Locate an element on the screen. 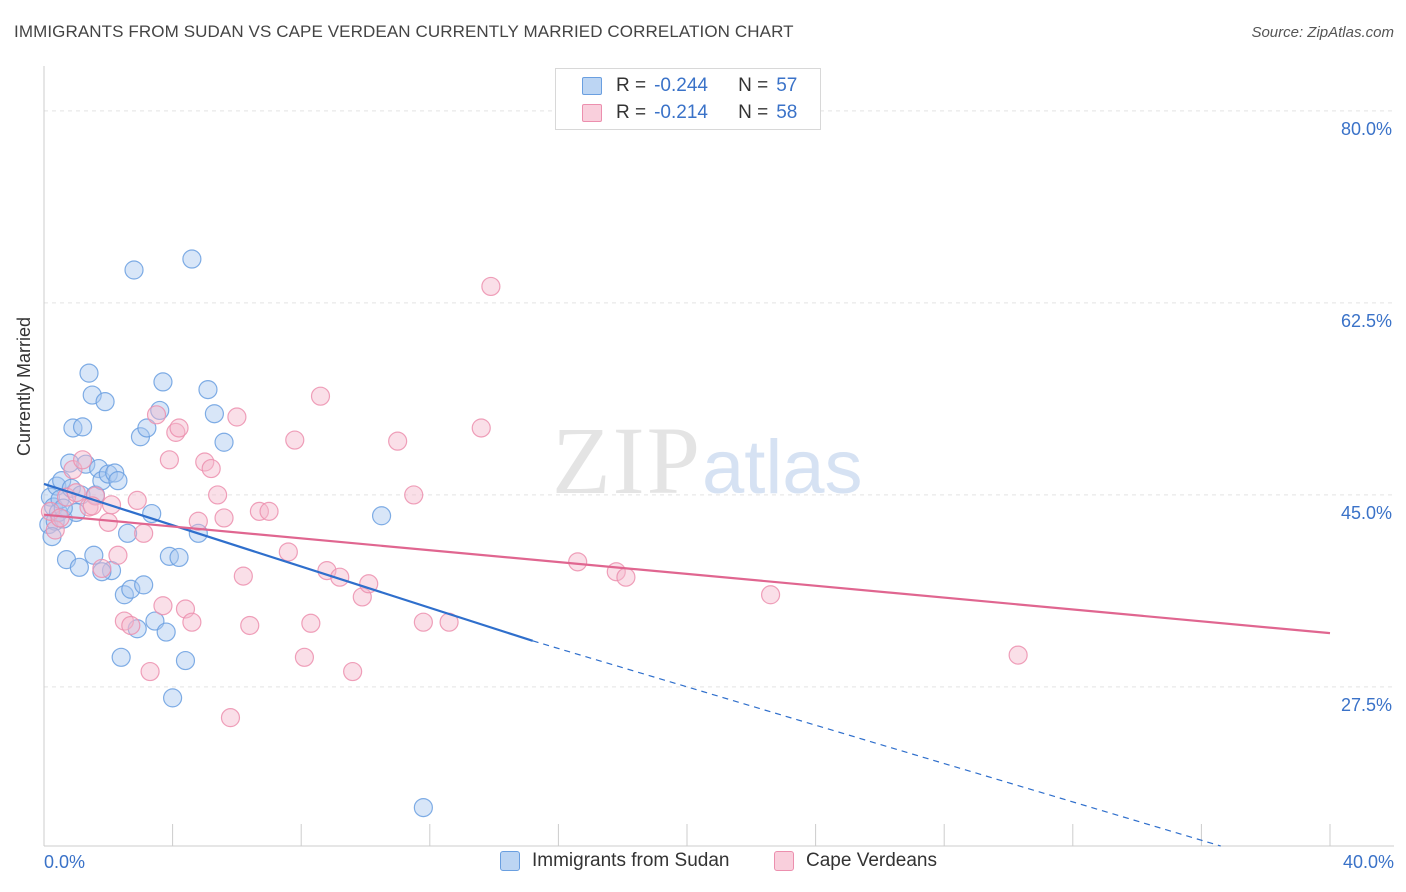  n-value: 57 is located at coordinates (787, 85).